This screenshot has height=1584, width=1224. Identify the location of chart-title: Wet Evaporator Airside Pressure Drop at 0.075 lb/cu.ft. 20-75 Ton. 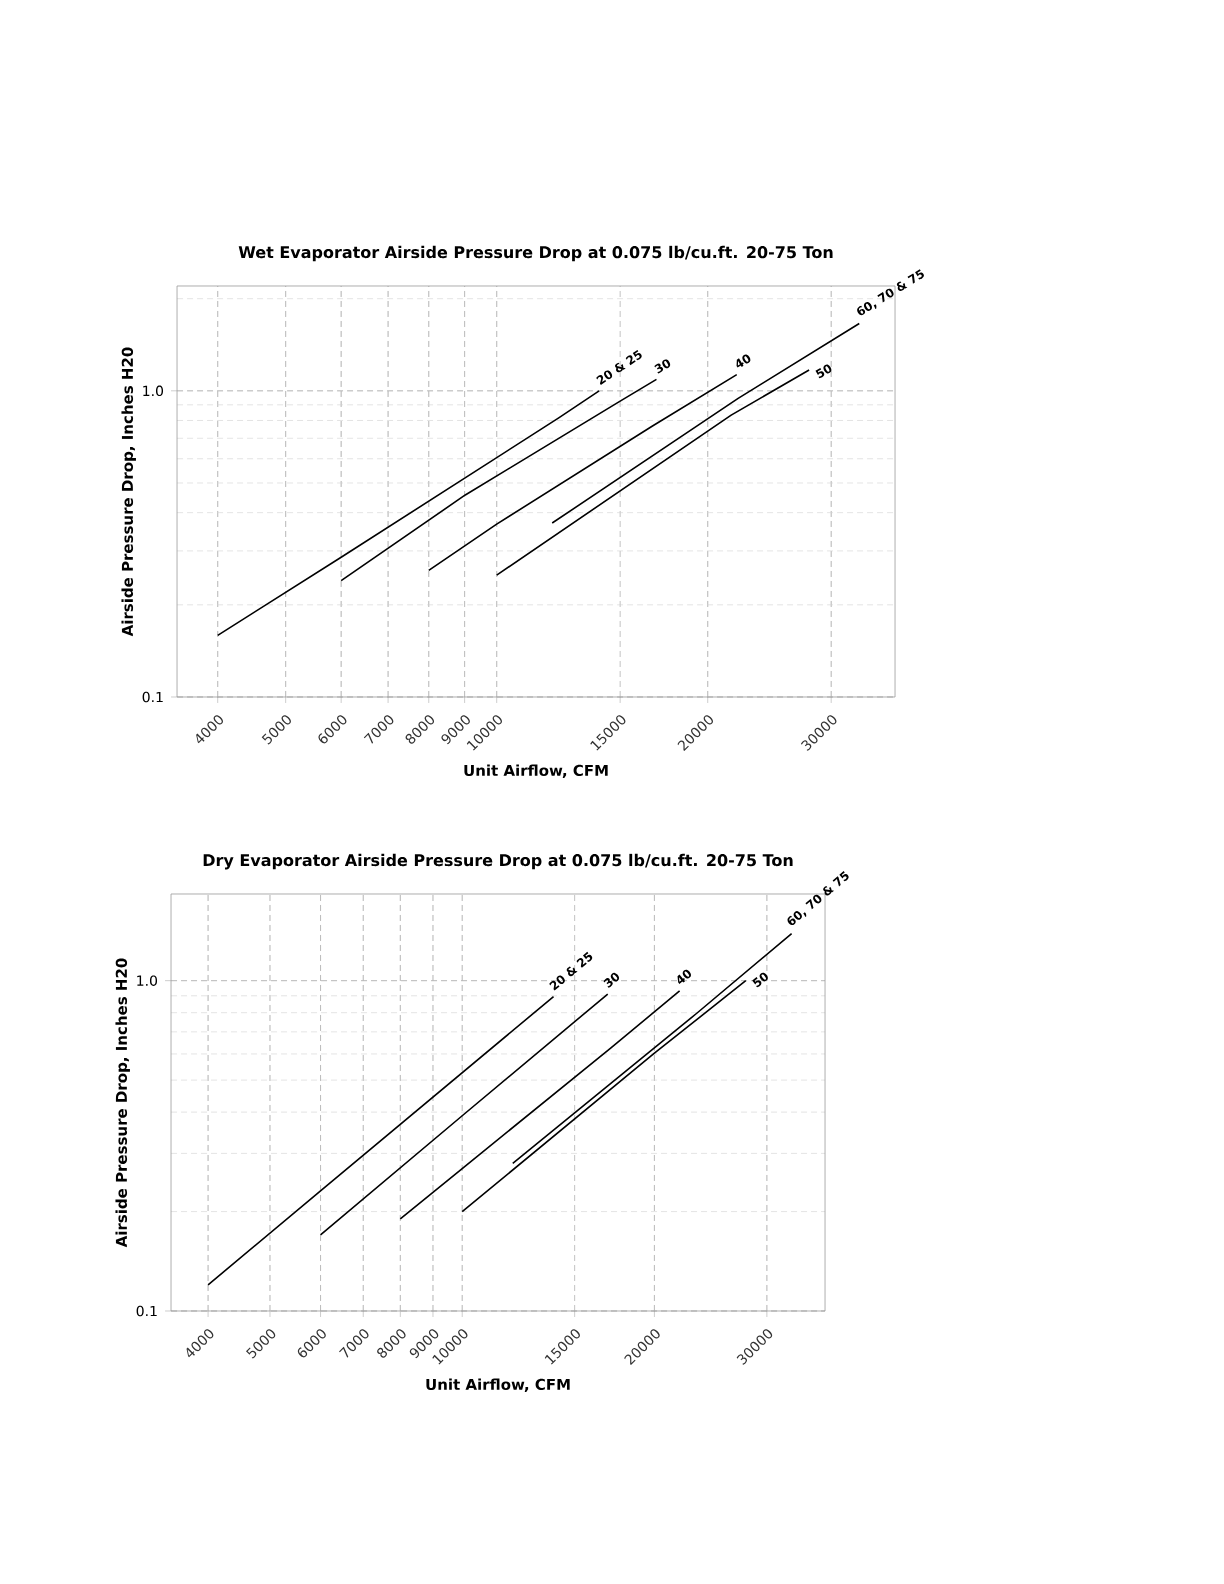
(535, 253).